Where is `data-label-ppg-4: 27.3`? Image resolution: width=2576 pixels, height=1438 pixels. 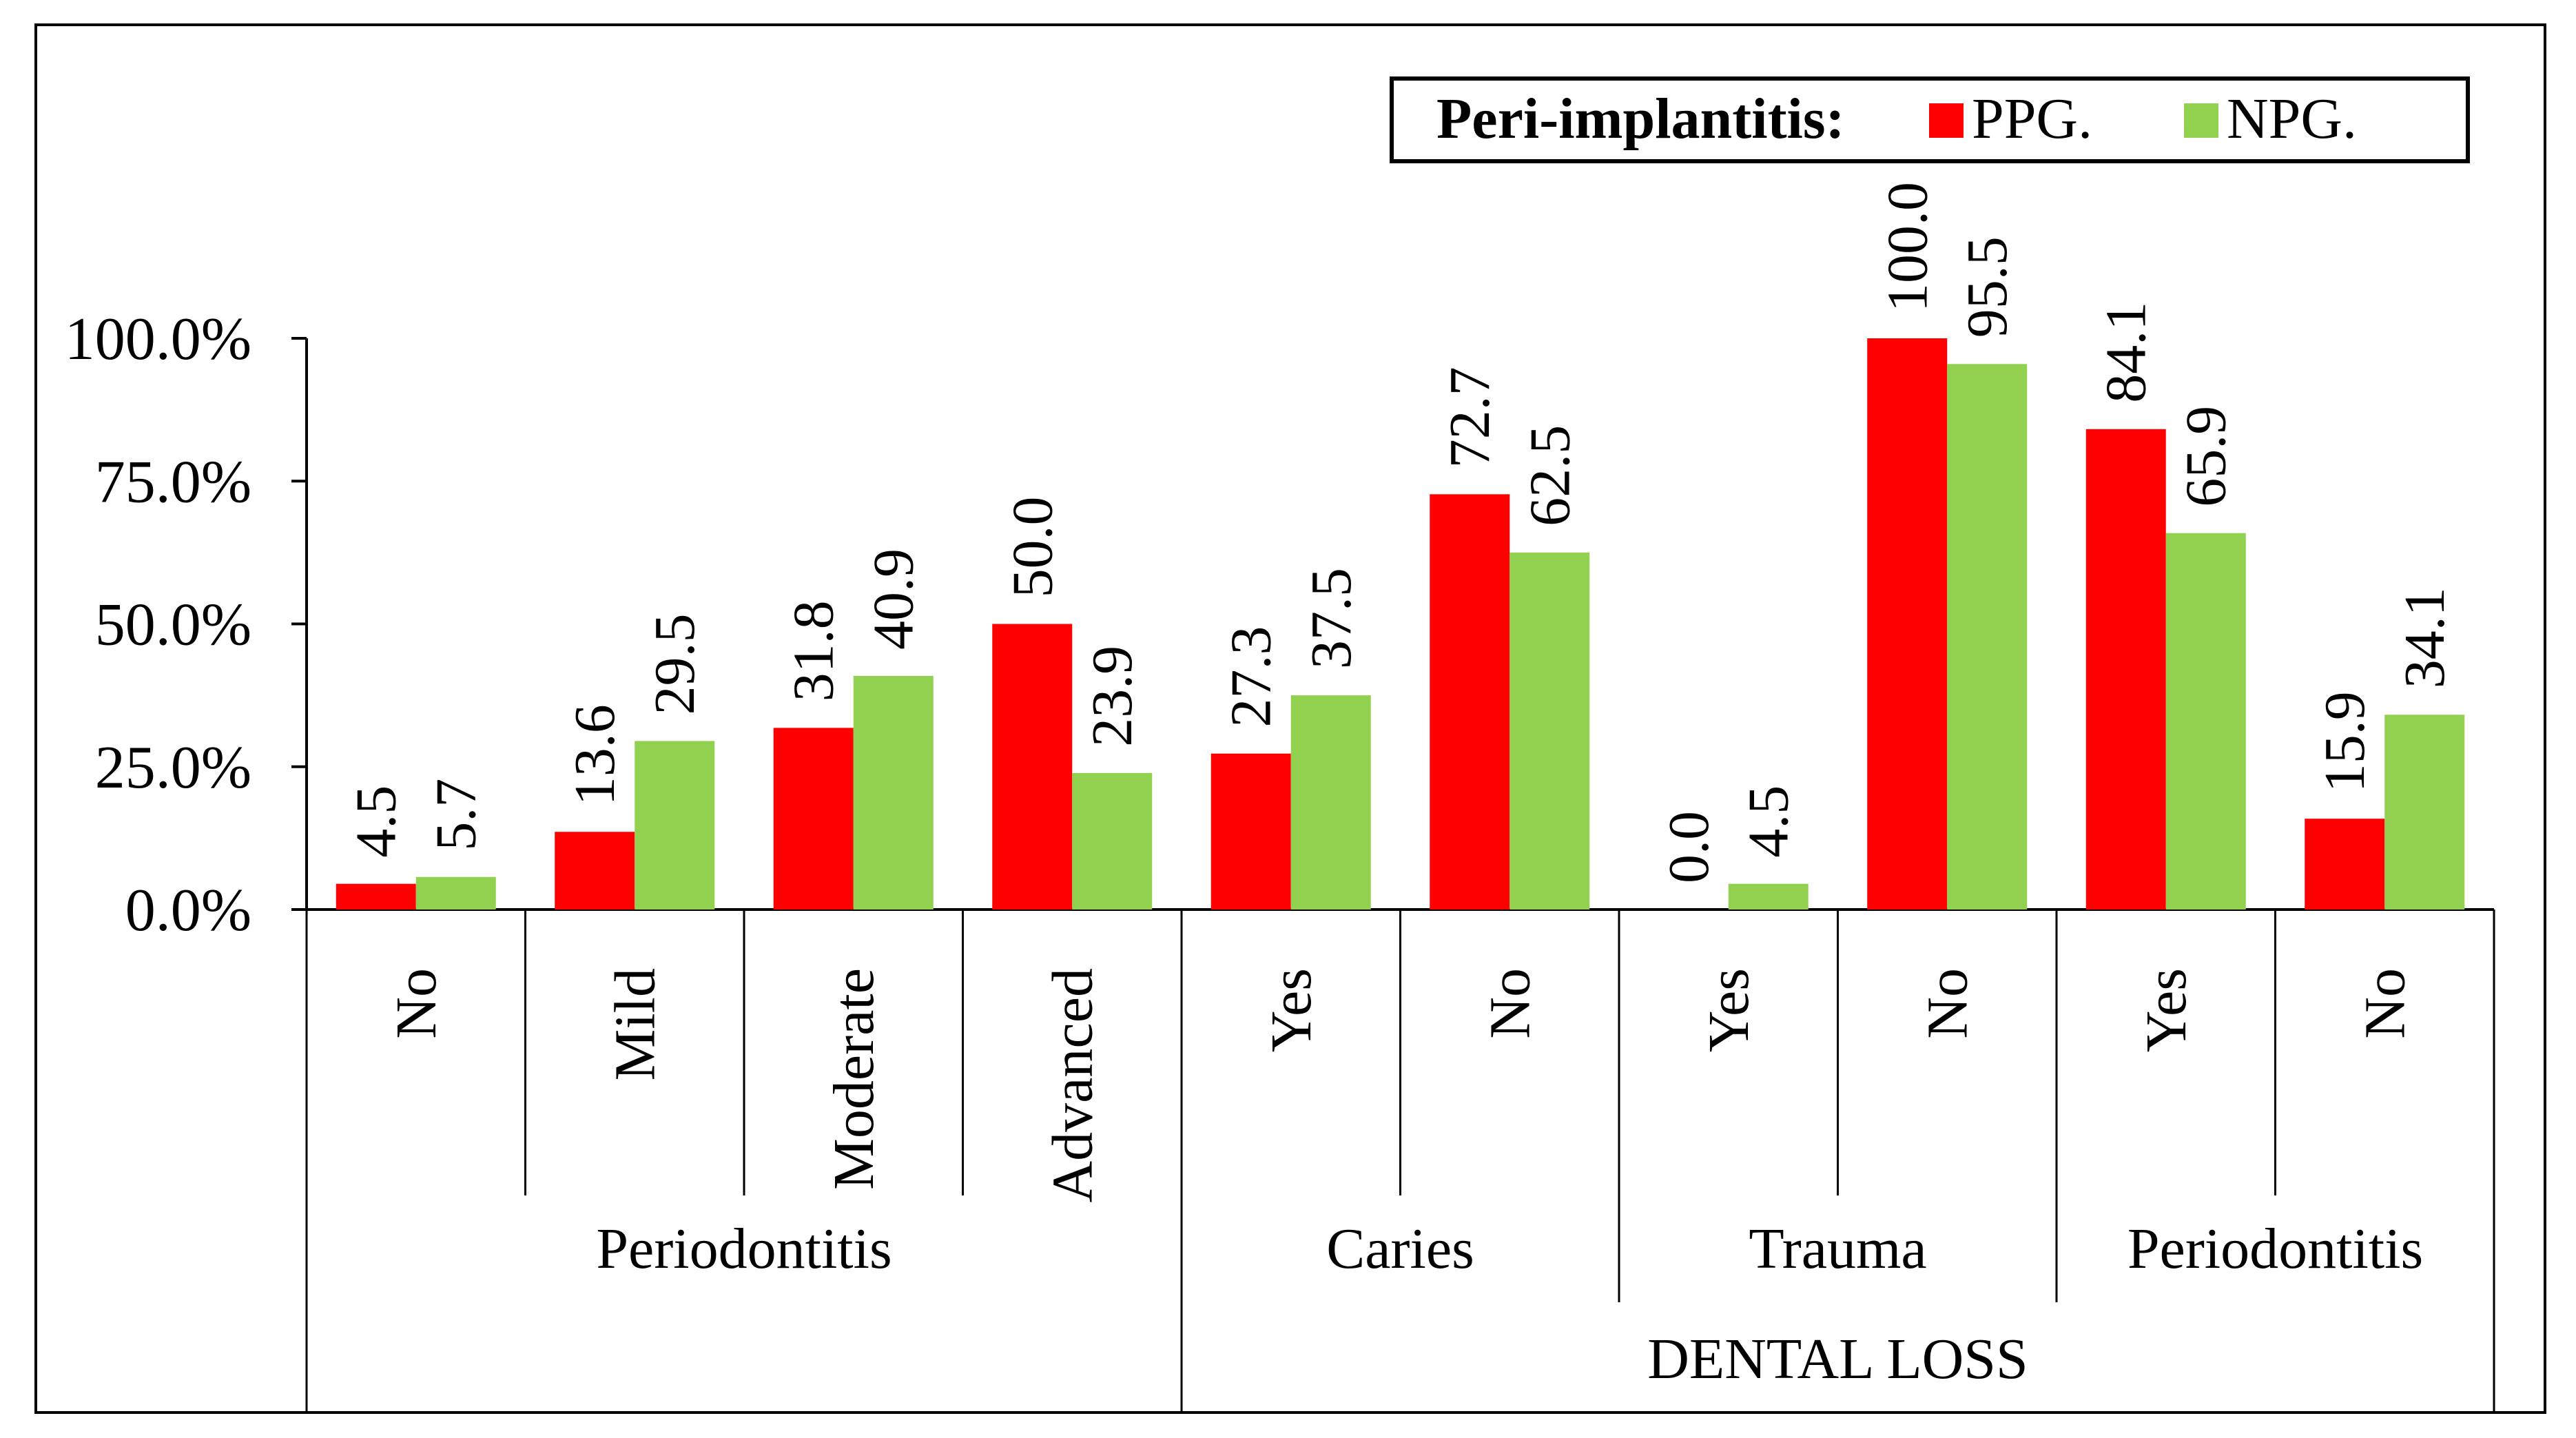
data-label-ppg-4: 27.3 is located at coordinates (1251, 677).